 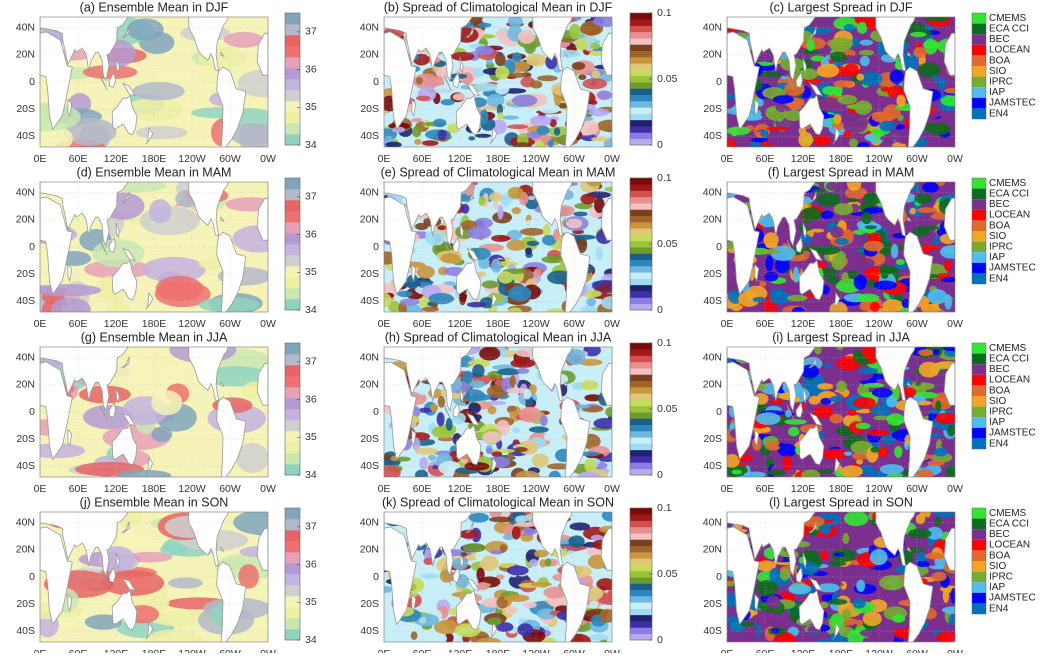 What do you see at coordinates (498, 337) in the screenshot?
I see `panel-title: (h) Spread of Climatological Mean in JJA` at bounding box center [498, 337].